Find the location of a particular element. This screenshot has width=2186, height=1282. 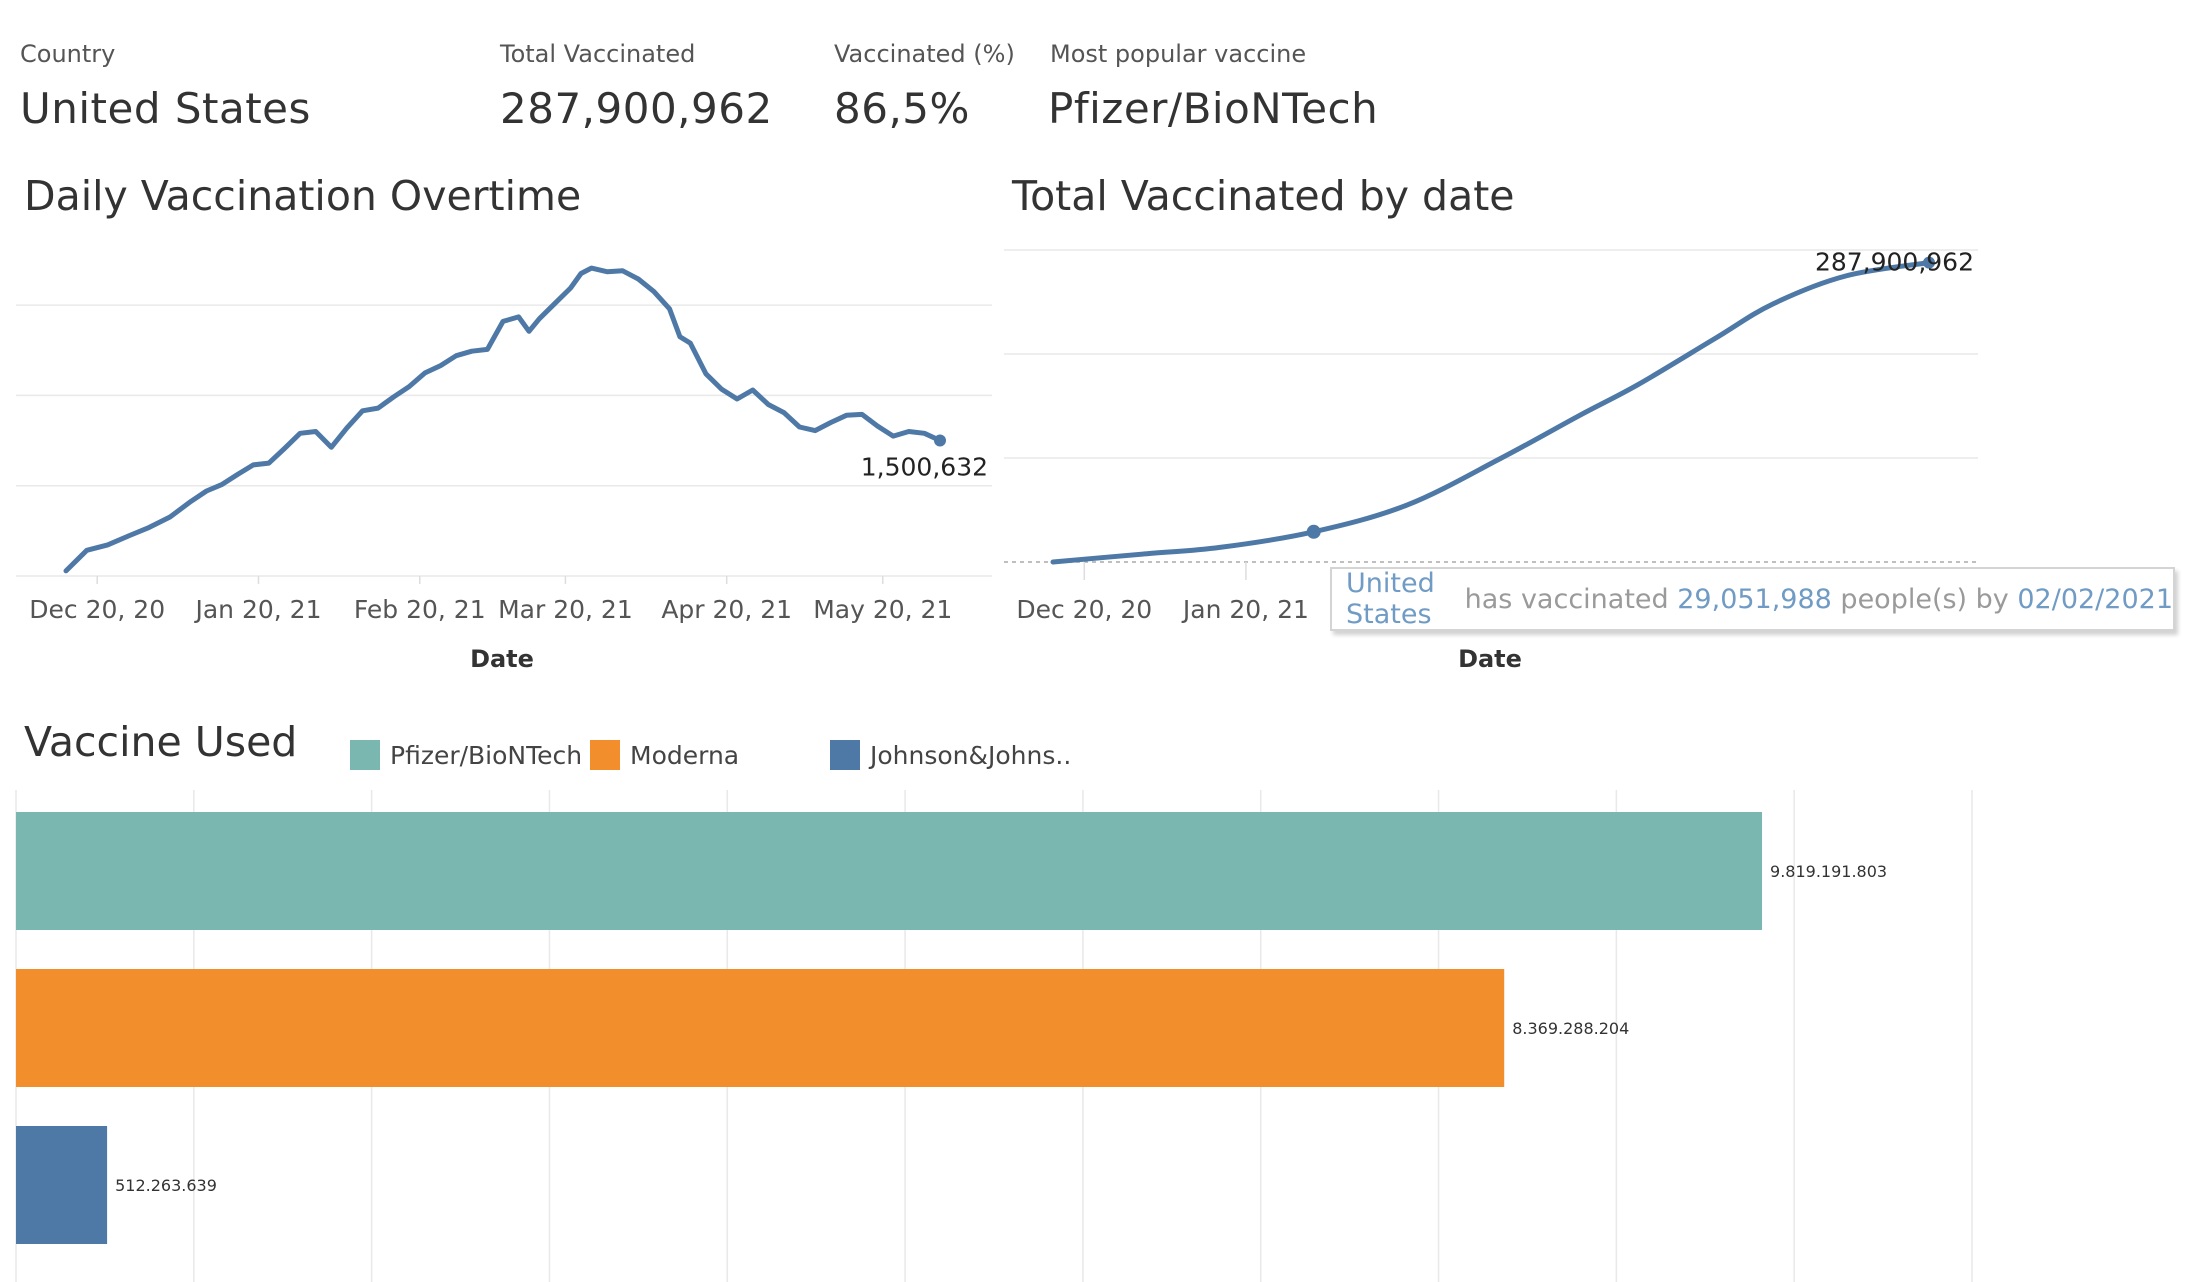

bar-label-moderna: 8.369.288.204 is located at coordinates (1570, 1028).